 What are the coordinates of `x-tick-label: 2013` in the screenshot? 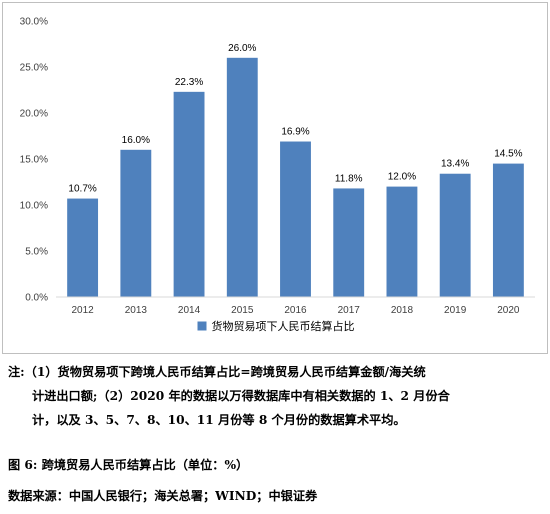 It's located at (136, 310).